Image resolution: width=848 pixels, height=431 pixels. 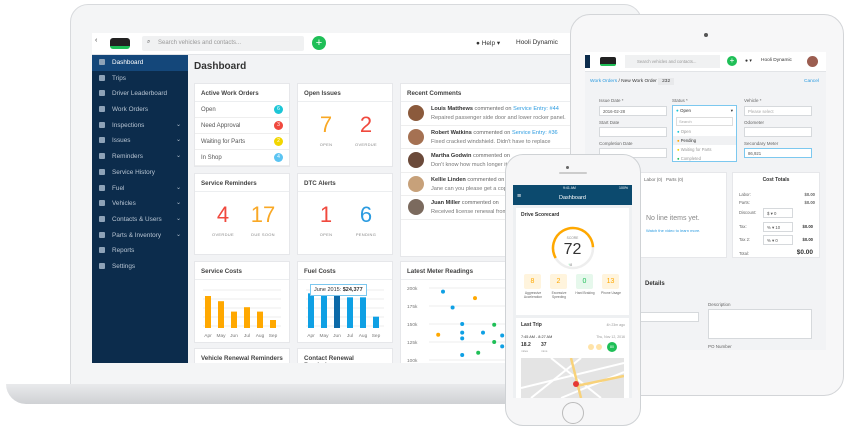 What do you see at coordinates (140, 251) in the screenshot?
I see `sidebar-item-reports: Reports` at bounding box center [140, 251].